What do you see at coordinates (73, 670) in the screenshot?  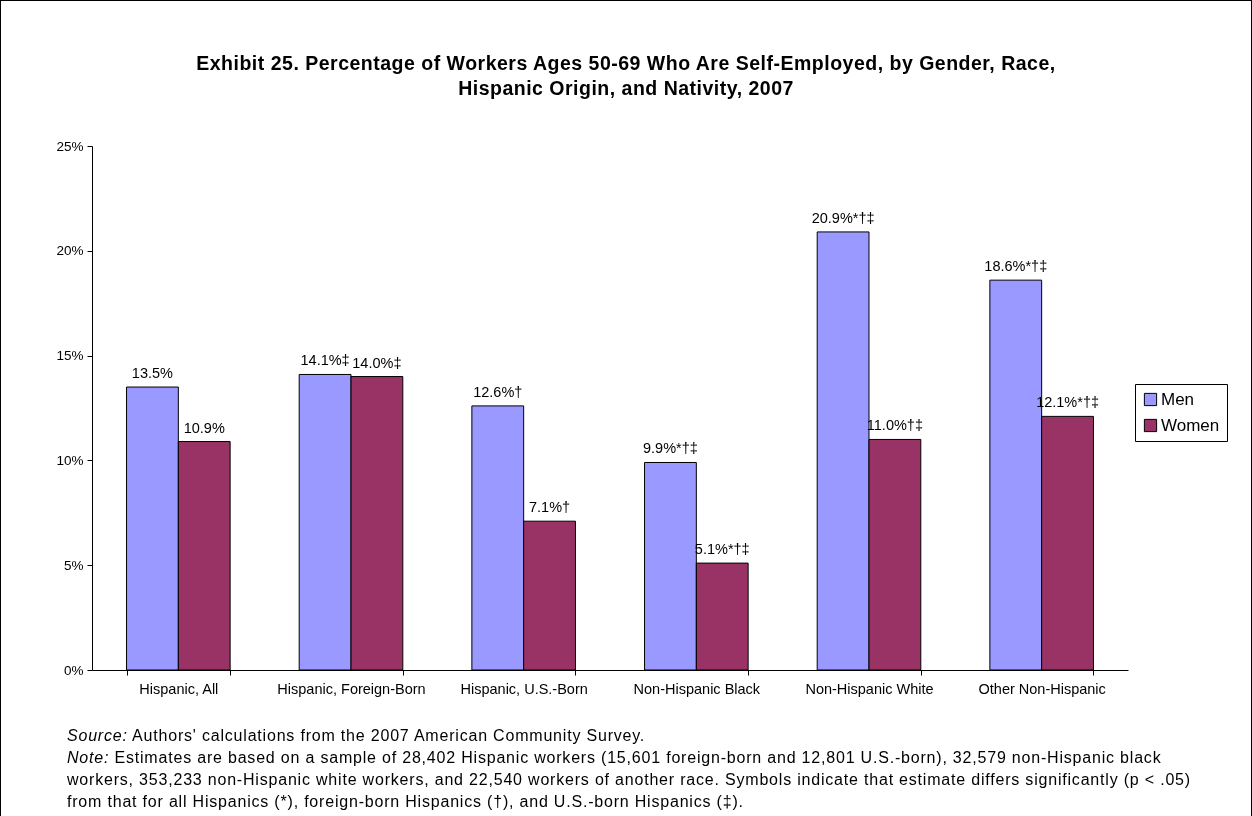 I see `y-tick-label: 0%` at bounding box center [73, 670].